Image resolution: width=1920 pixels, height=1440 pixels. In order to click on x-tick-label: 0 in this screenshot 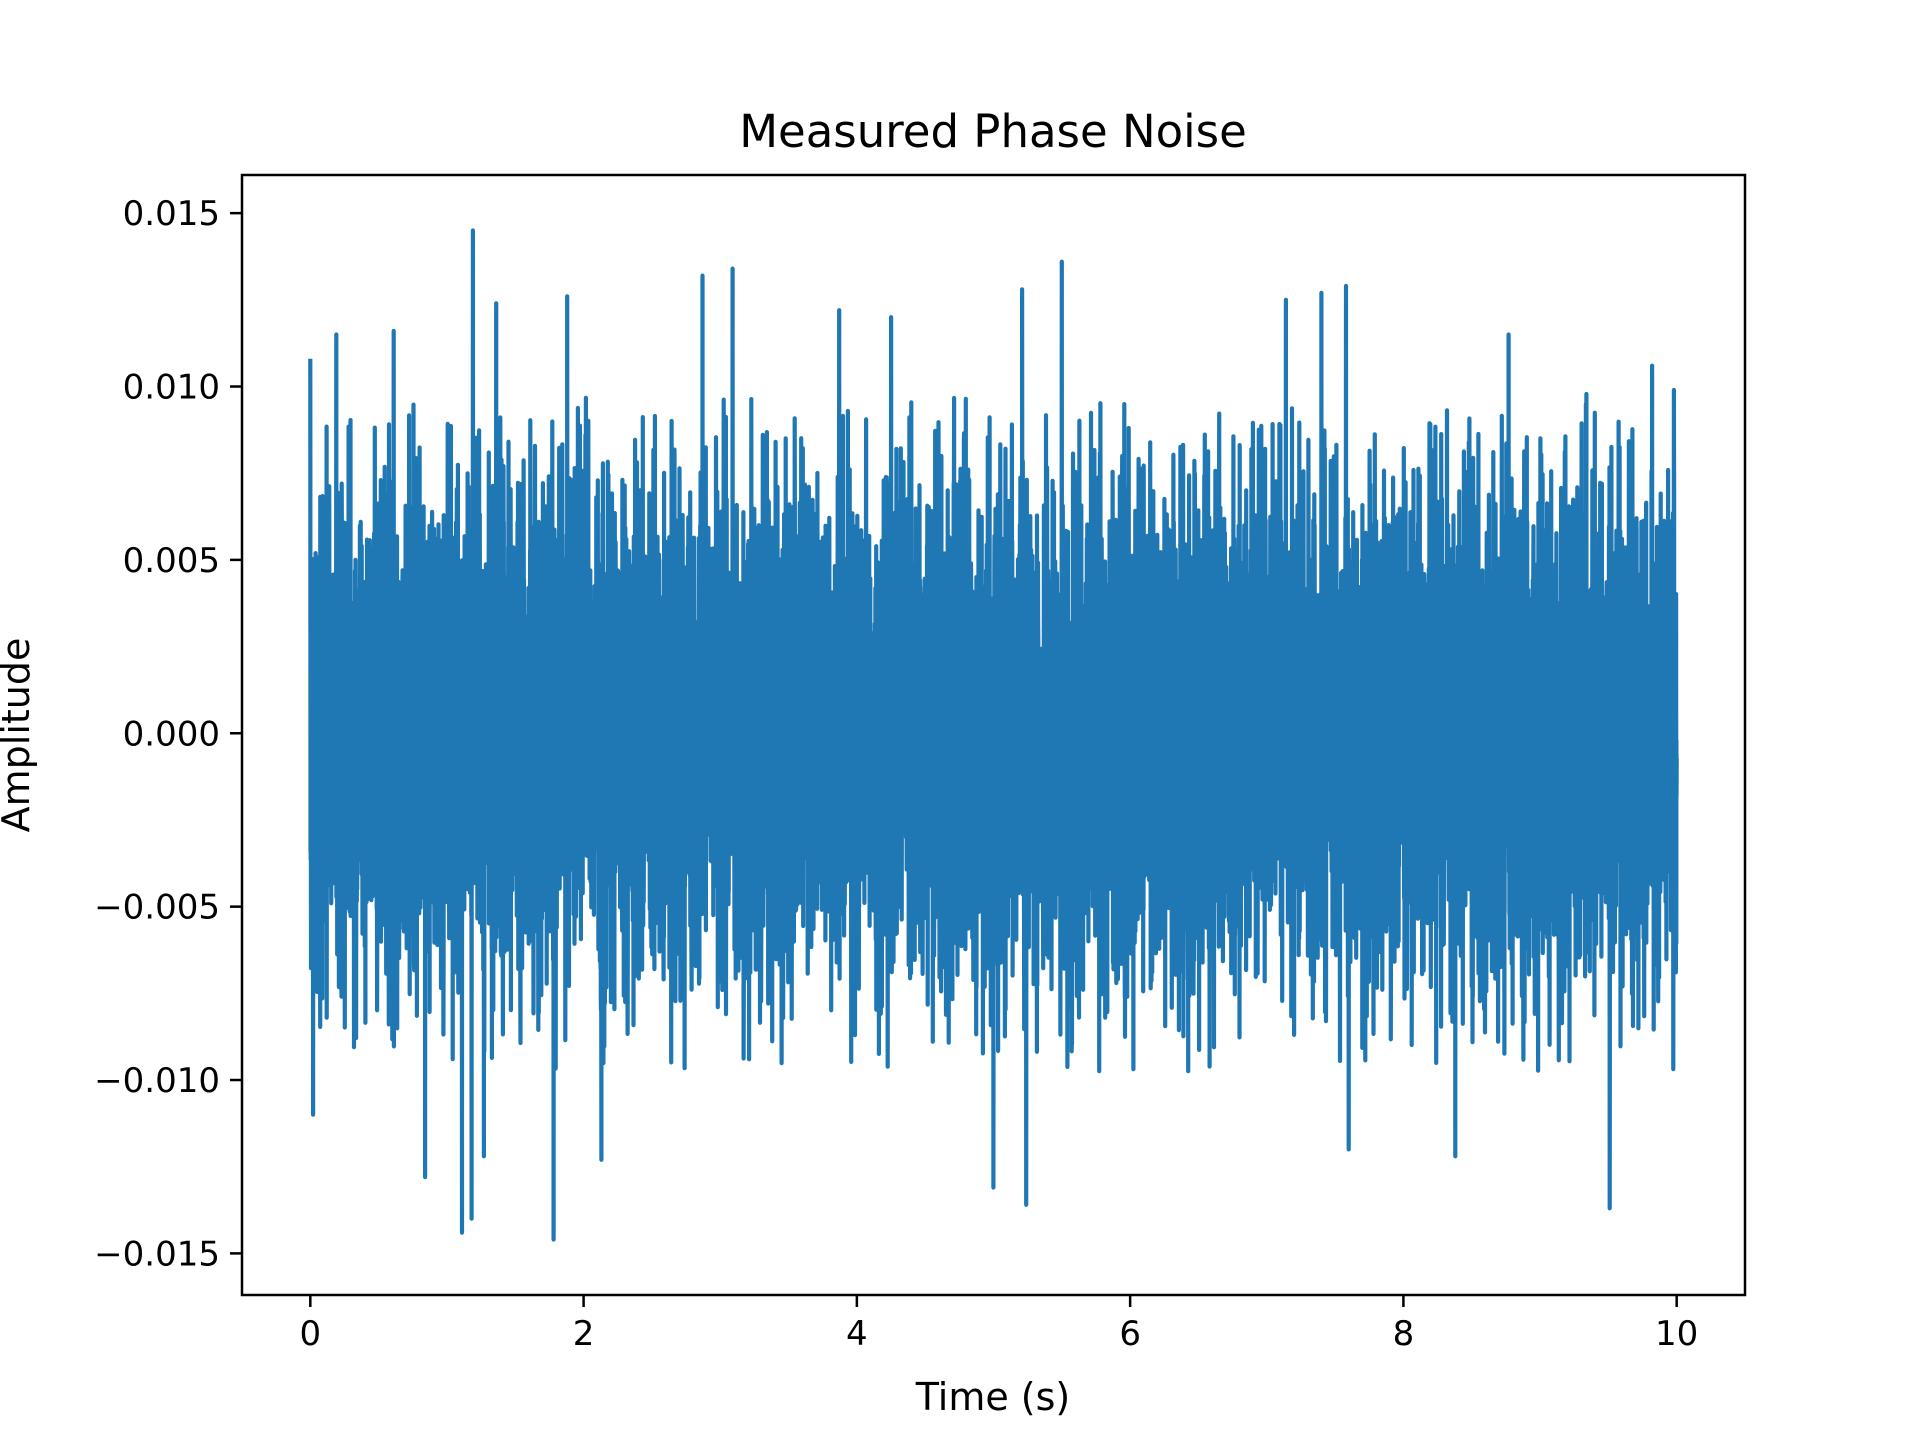, I will do `click(310, 1334)`.